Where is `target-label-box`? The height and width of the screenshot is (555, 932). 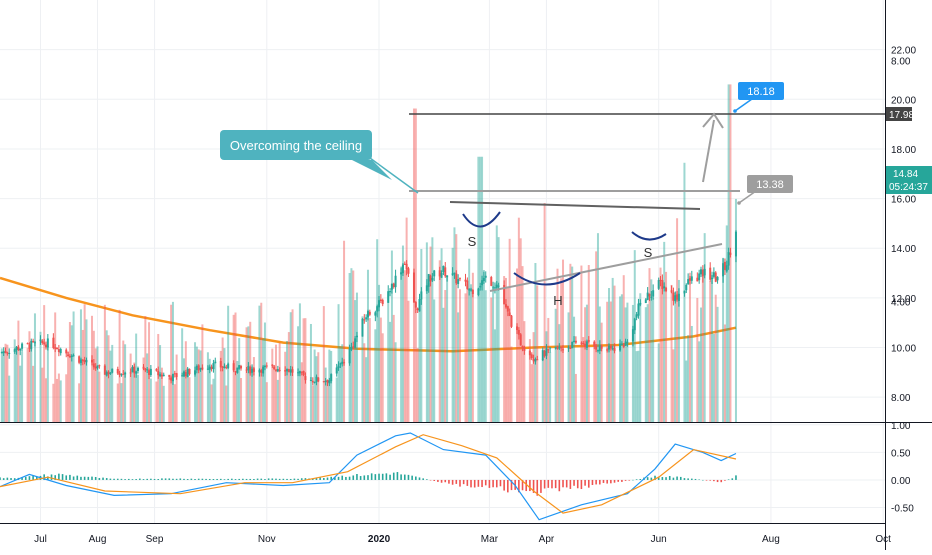
target-label-box is located at coordinates (761, 91).